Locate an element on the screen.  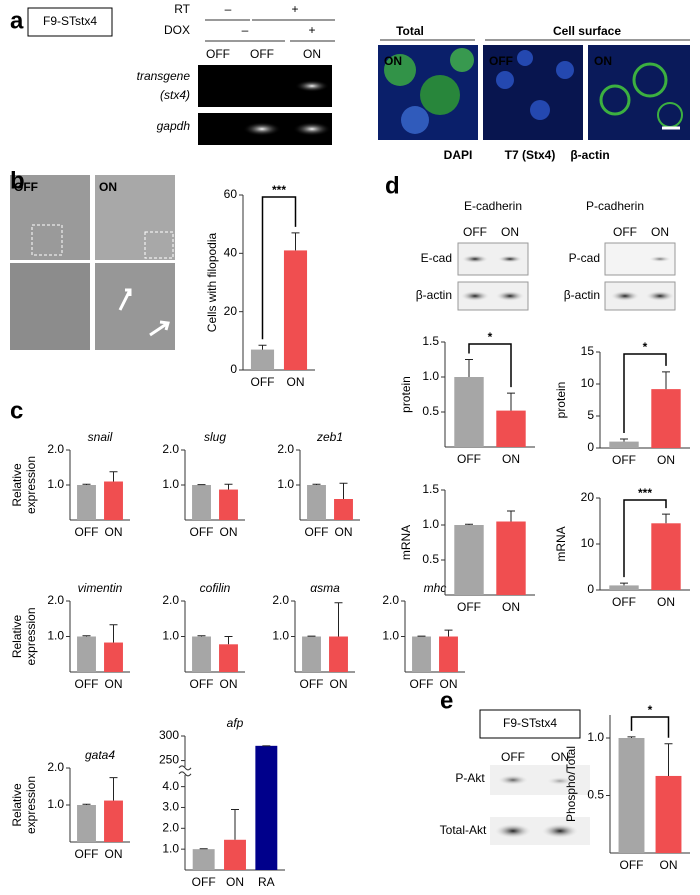
cell-line-box is located at coordinates (70, 22).